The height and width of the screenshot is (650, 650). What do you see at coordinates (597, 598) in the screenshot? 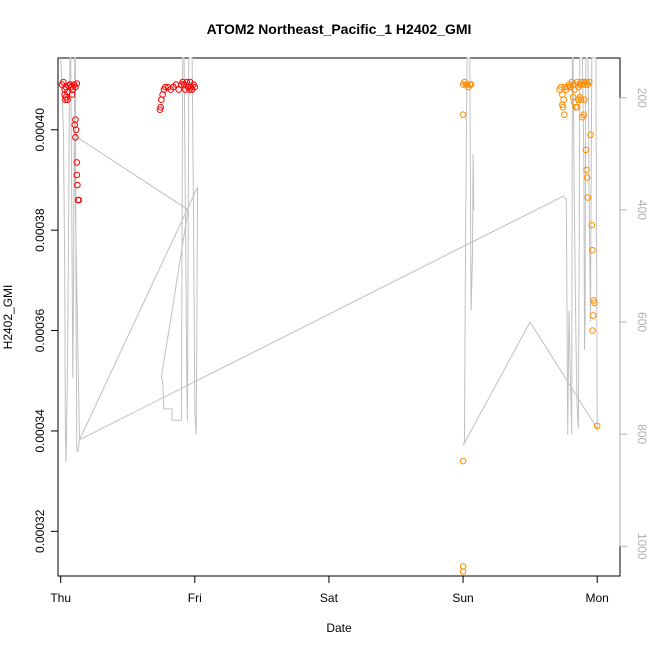
I see `x-tick-label: Mon` at bounding box center [597, 598].